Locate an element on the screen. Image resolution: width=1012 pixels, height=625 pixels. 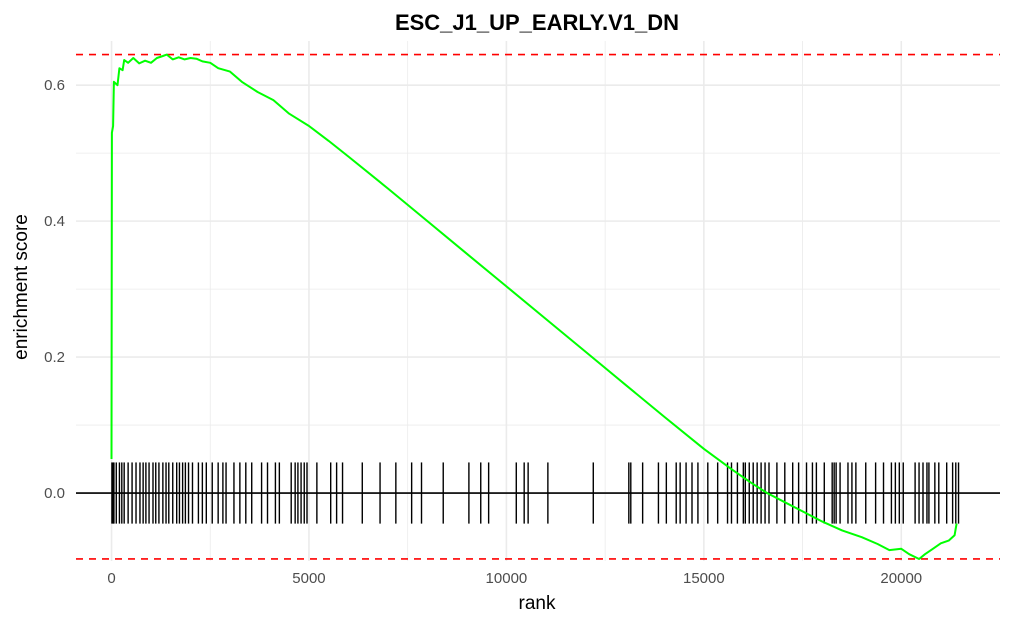
x-tick-label: 5000 is located at coordinates (308, 578).